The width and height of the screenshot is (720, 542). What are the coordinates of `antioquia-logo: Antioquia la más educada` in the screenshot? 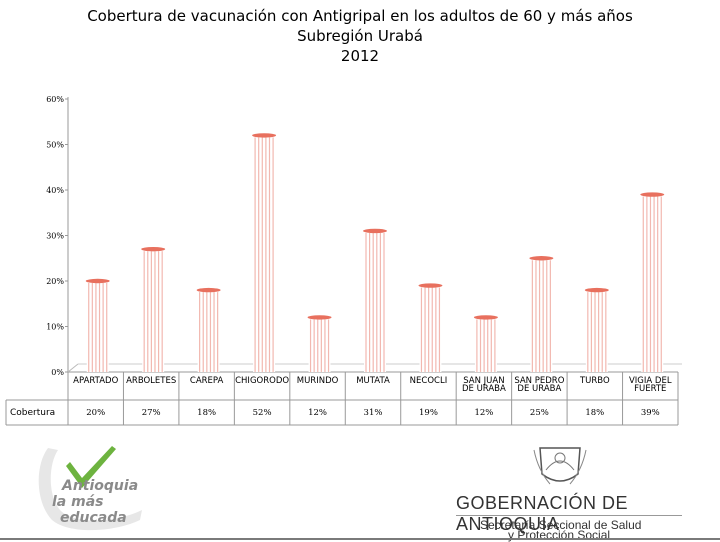 It's located at (90, 488).